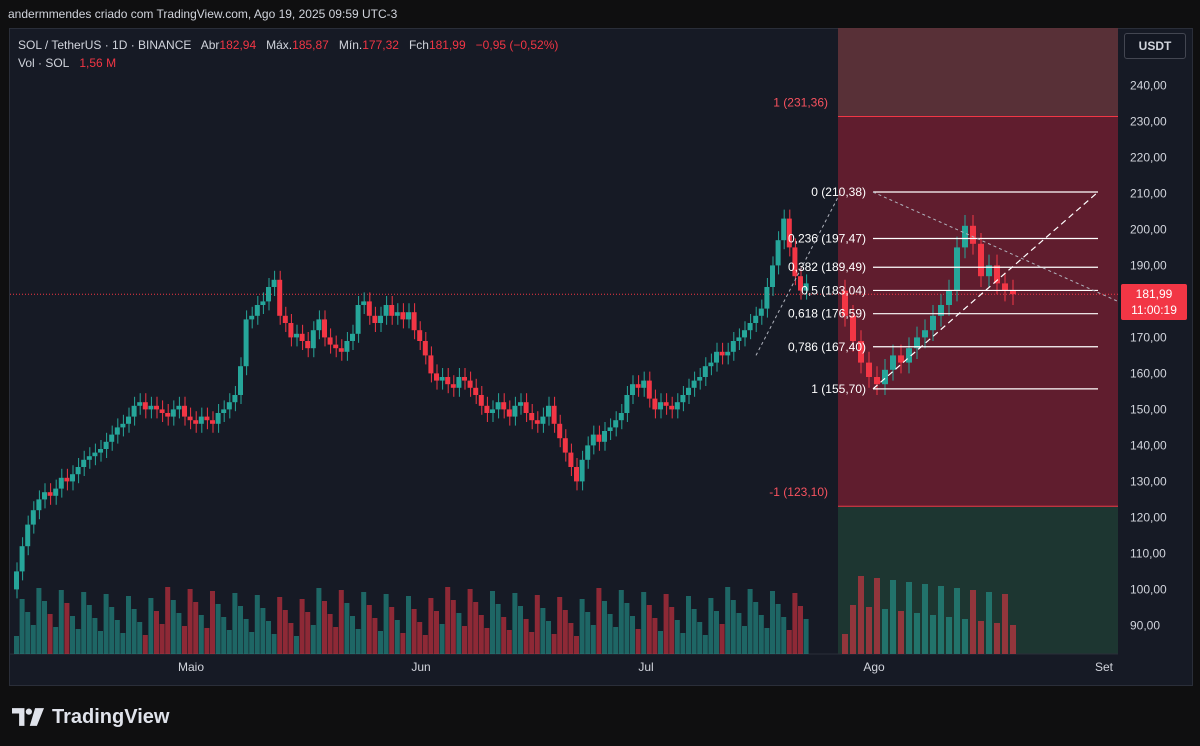 This screenshot has height=746, width=1200. I want to click on price-axis-label: 210,00, so click(1148, 193).